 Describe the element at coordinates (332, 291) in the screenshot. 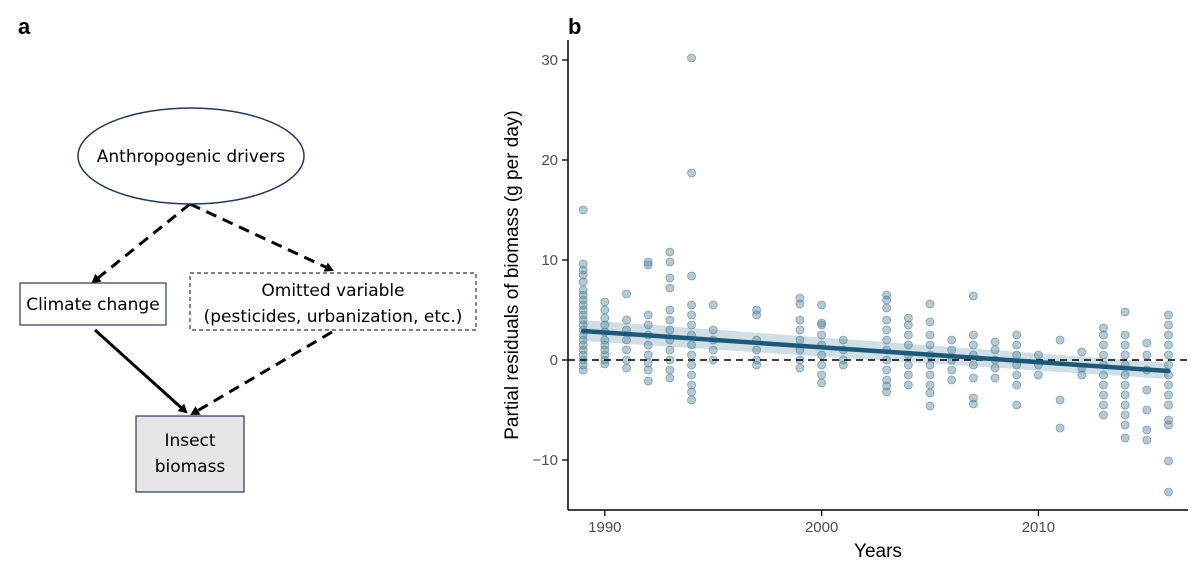

I see `node-omitted-label-line1: Omitted variable` at that location.